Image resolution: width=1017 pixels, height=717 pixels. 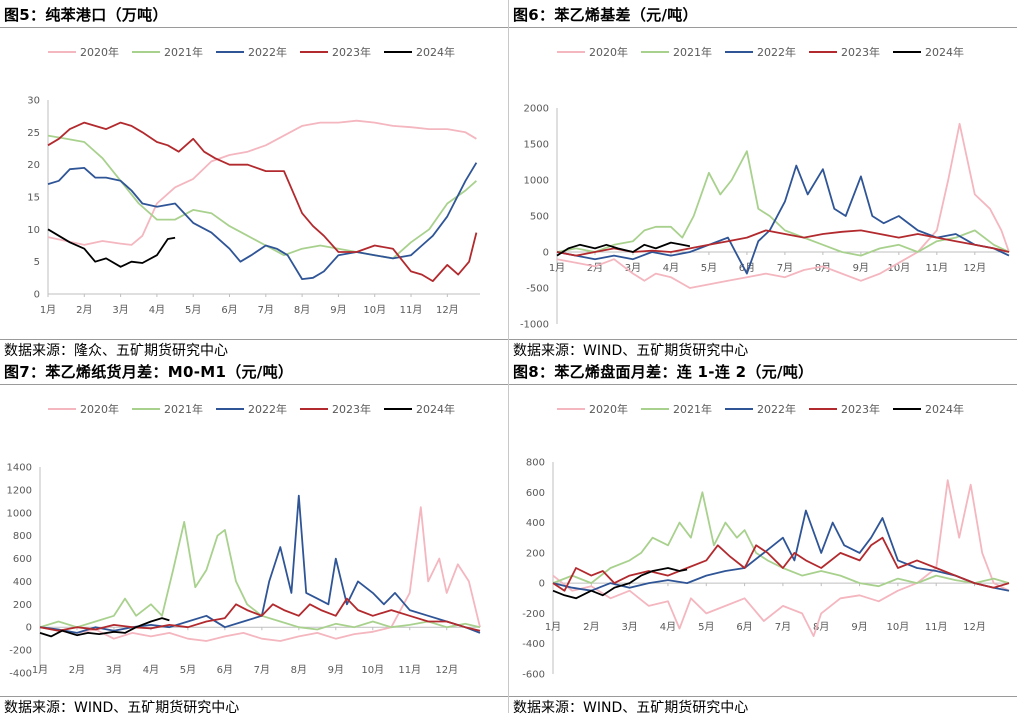 I want to click on y-tick-label: -600, so click(x=533, y=675).